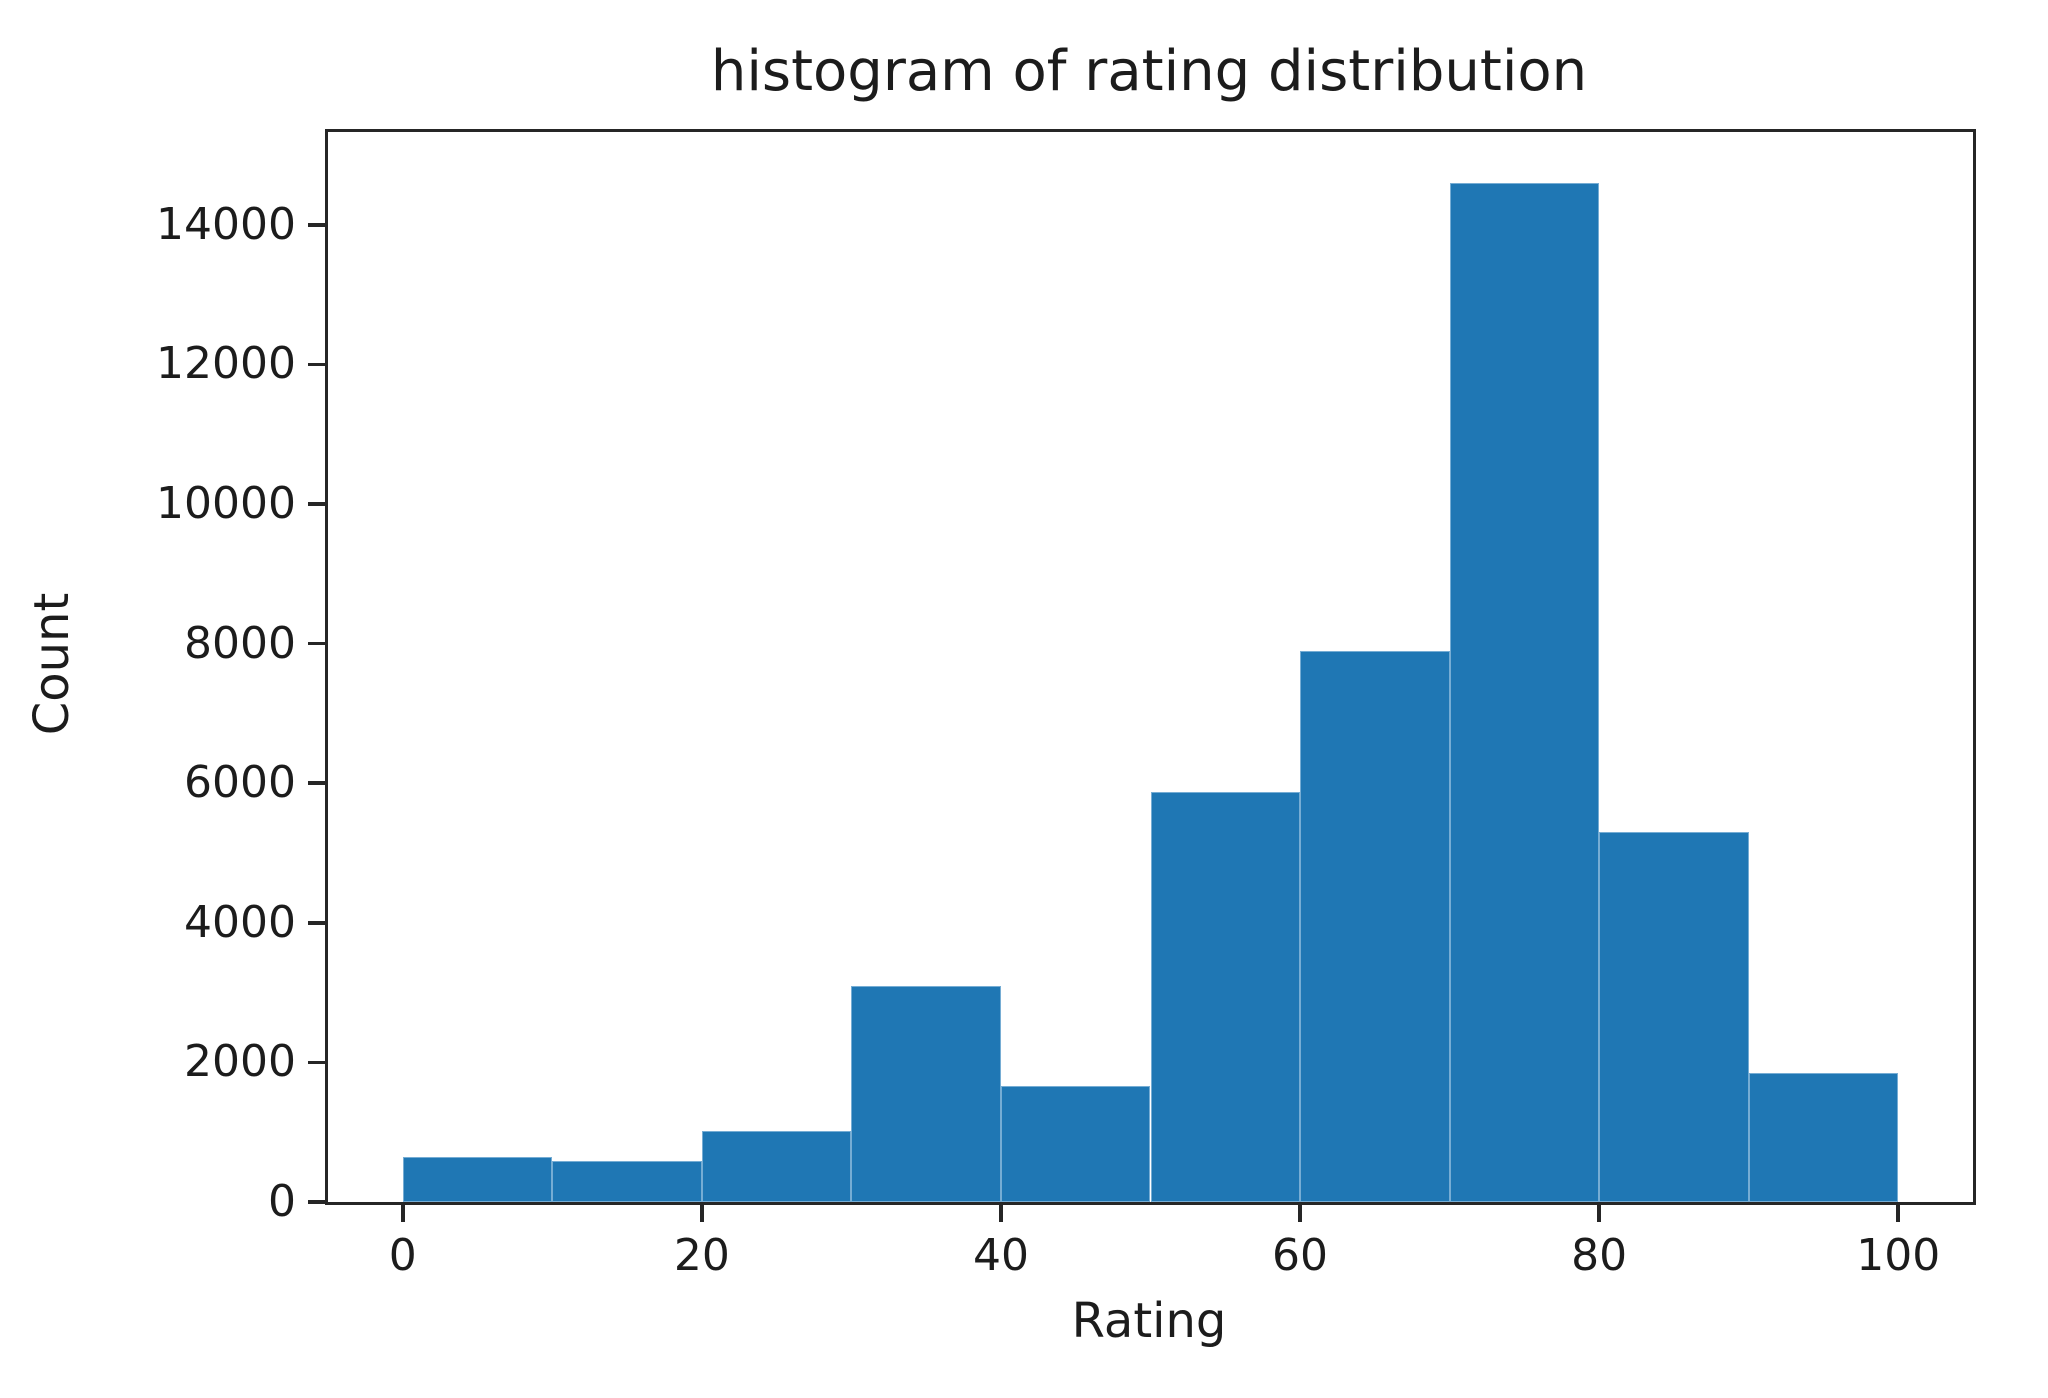 This screenshot has width=2048, height=1398. I want to click on y-tick-label: 8000, so click(240, 643).